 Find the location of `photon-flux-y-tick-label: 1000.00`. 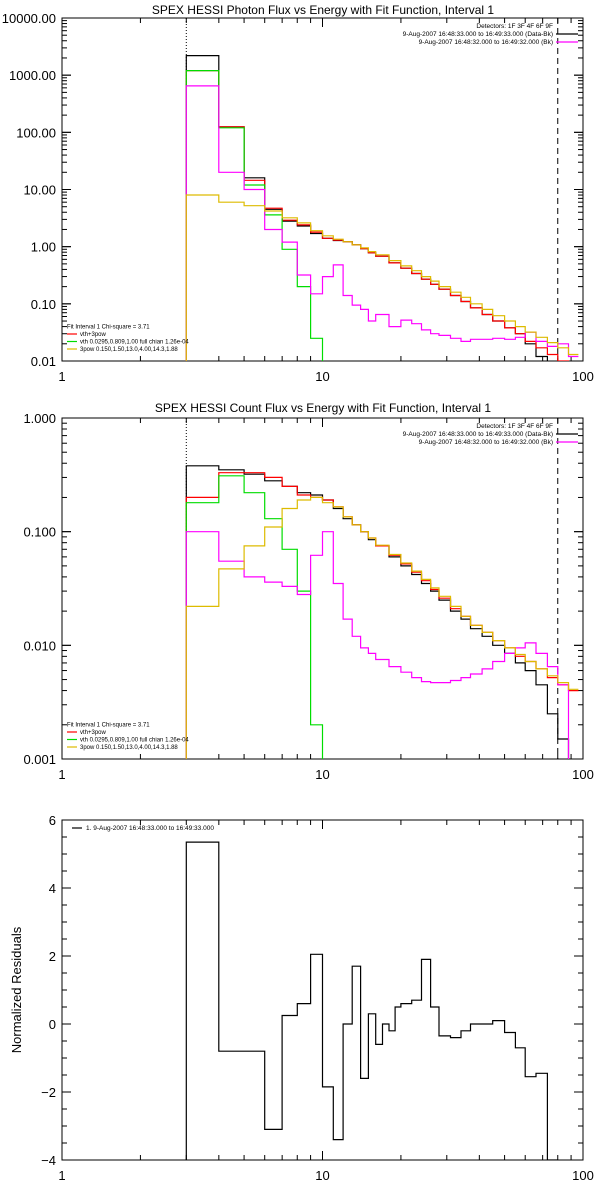

photon-flux-y-tick-label: 1000.00 is located at coordinates (32, 75).